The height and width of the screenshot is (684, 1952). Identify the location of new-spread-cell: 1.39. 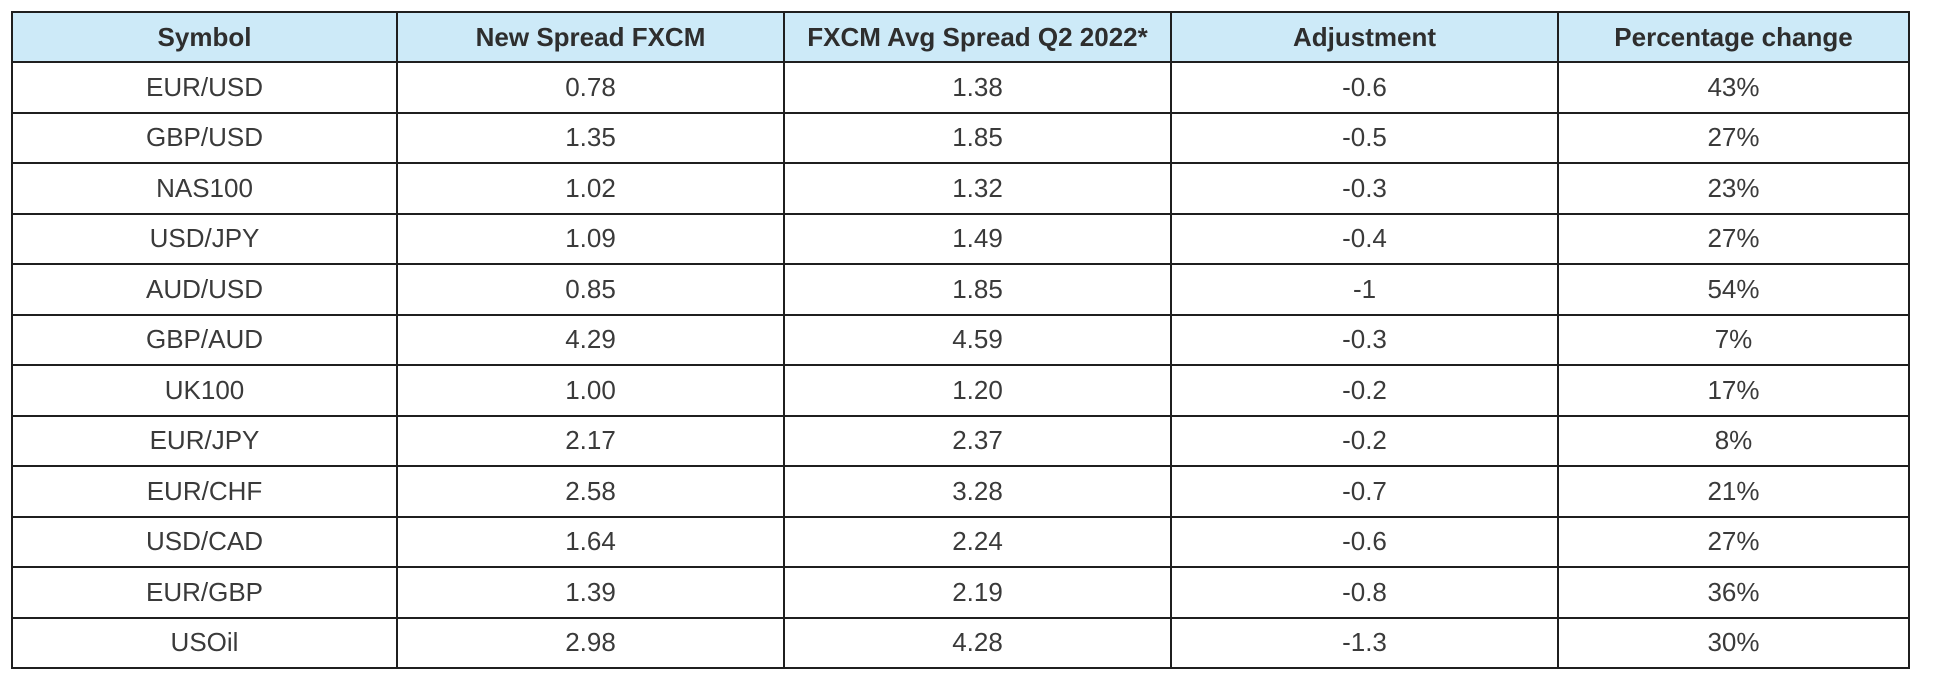
(590, 592).